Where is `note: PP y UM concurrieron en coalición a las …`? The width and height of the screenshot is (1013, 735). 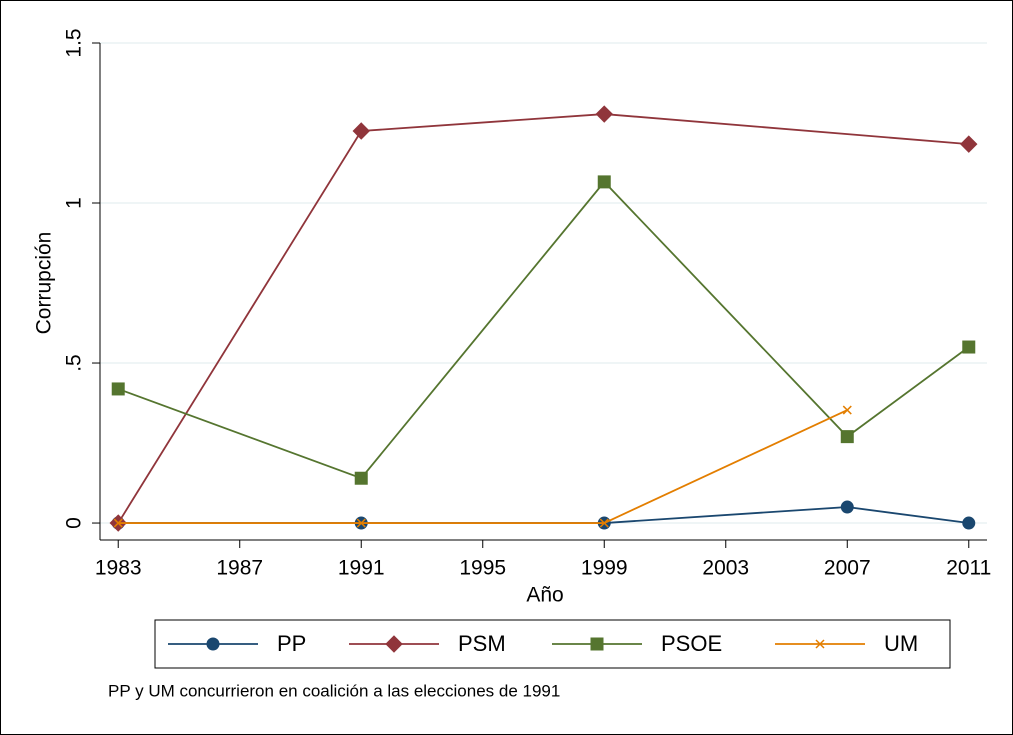
note: PP y UM concurrieron en coalición a las … is located at coordinates (334, 690).